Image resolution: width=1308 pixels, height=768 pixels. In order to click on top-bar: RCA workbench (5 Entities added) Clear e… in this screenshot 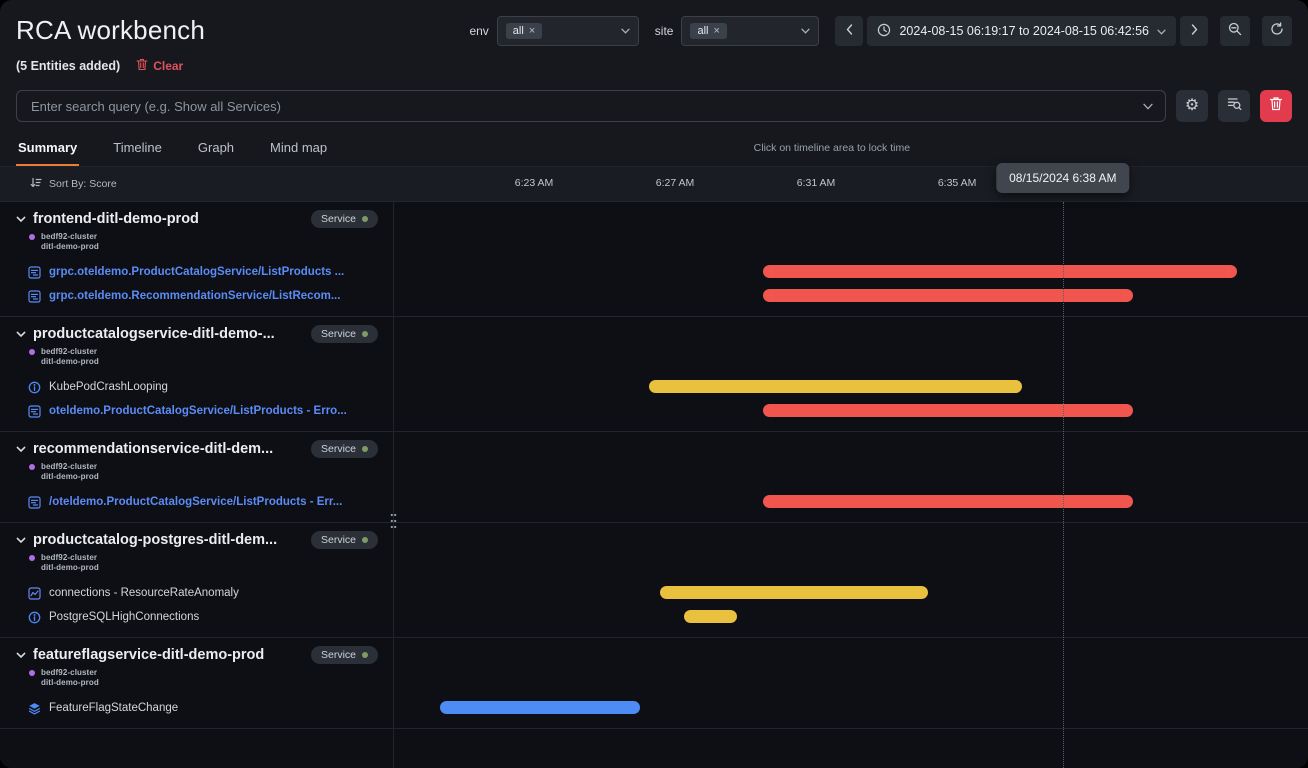, I will do `click(654, 38)`.